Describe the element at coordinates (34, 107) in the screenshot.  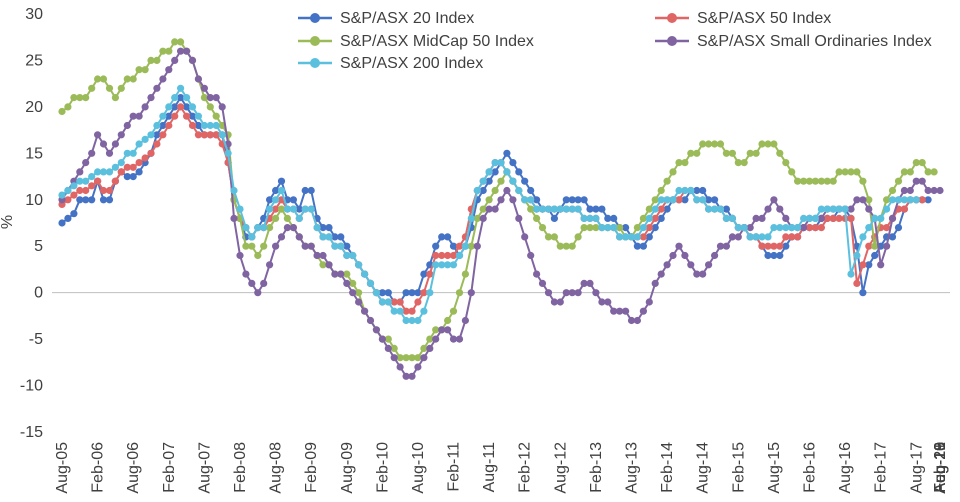
I see `y-tick-label: 20` at that location.